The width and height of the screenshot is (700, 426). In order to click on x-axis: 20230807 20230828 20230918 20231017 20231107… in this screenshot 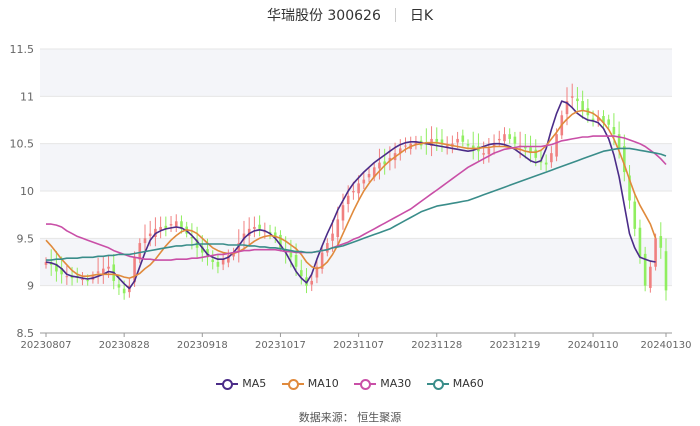, I will do `click(356, 341)`.